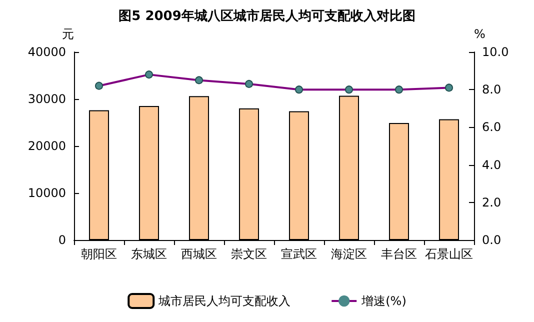 Image resolution: width=534 pixels, height=322 pixels. I want to click on legend-label: 增速(%), so click(383, 301).